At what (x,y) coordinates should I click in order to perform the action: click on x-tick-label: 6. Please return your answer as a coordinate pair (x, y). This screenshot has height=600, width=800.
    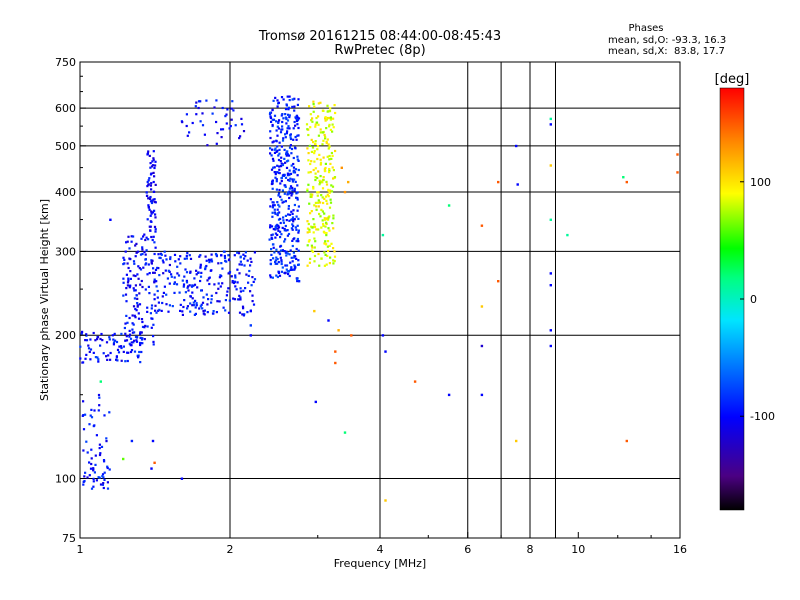
    Looking at the image, I should click on (467, 549).